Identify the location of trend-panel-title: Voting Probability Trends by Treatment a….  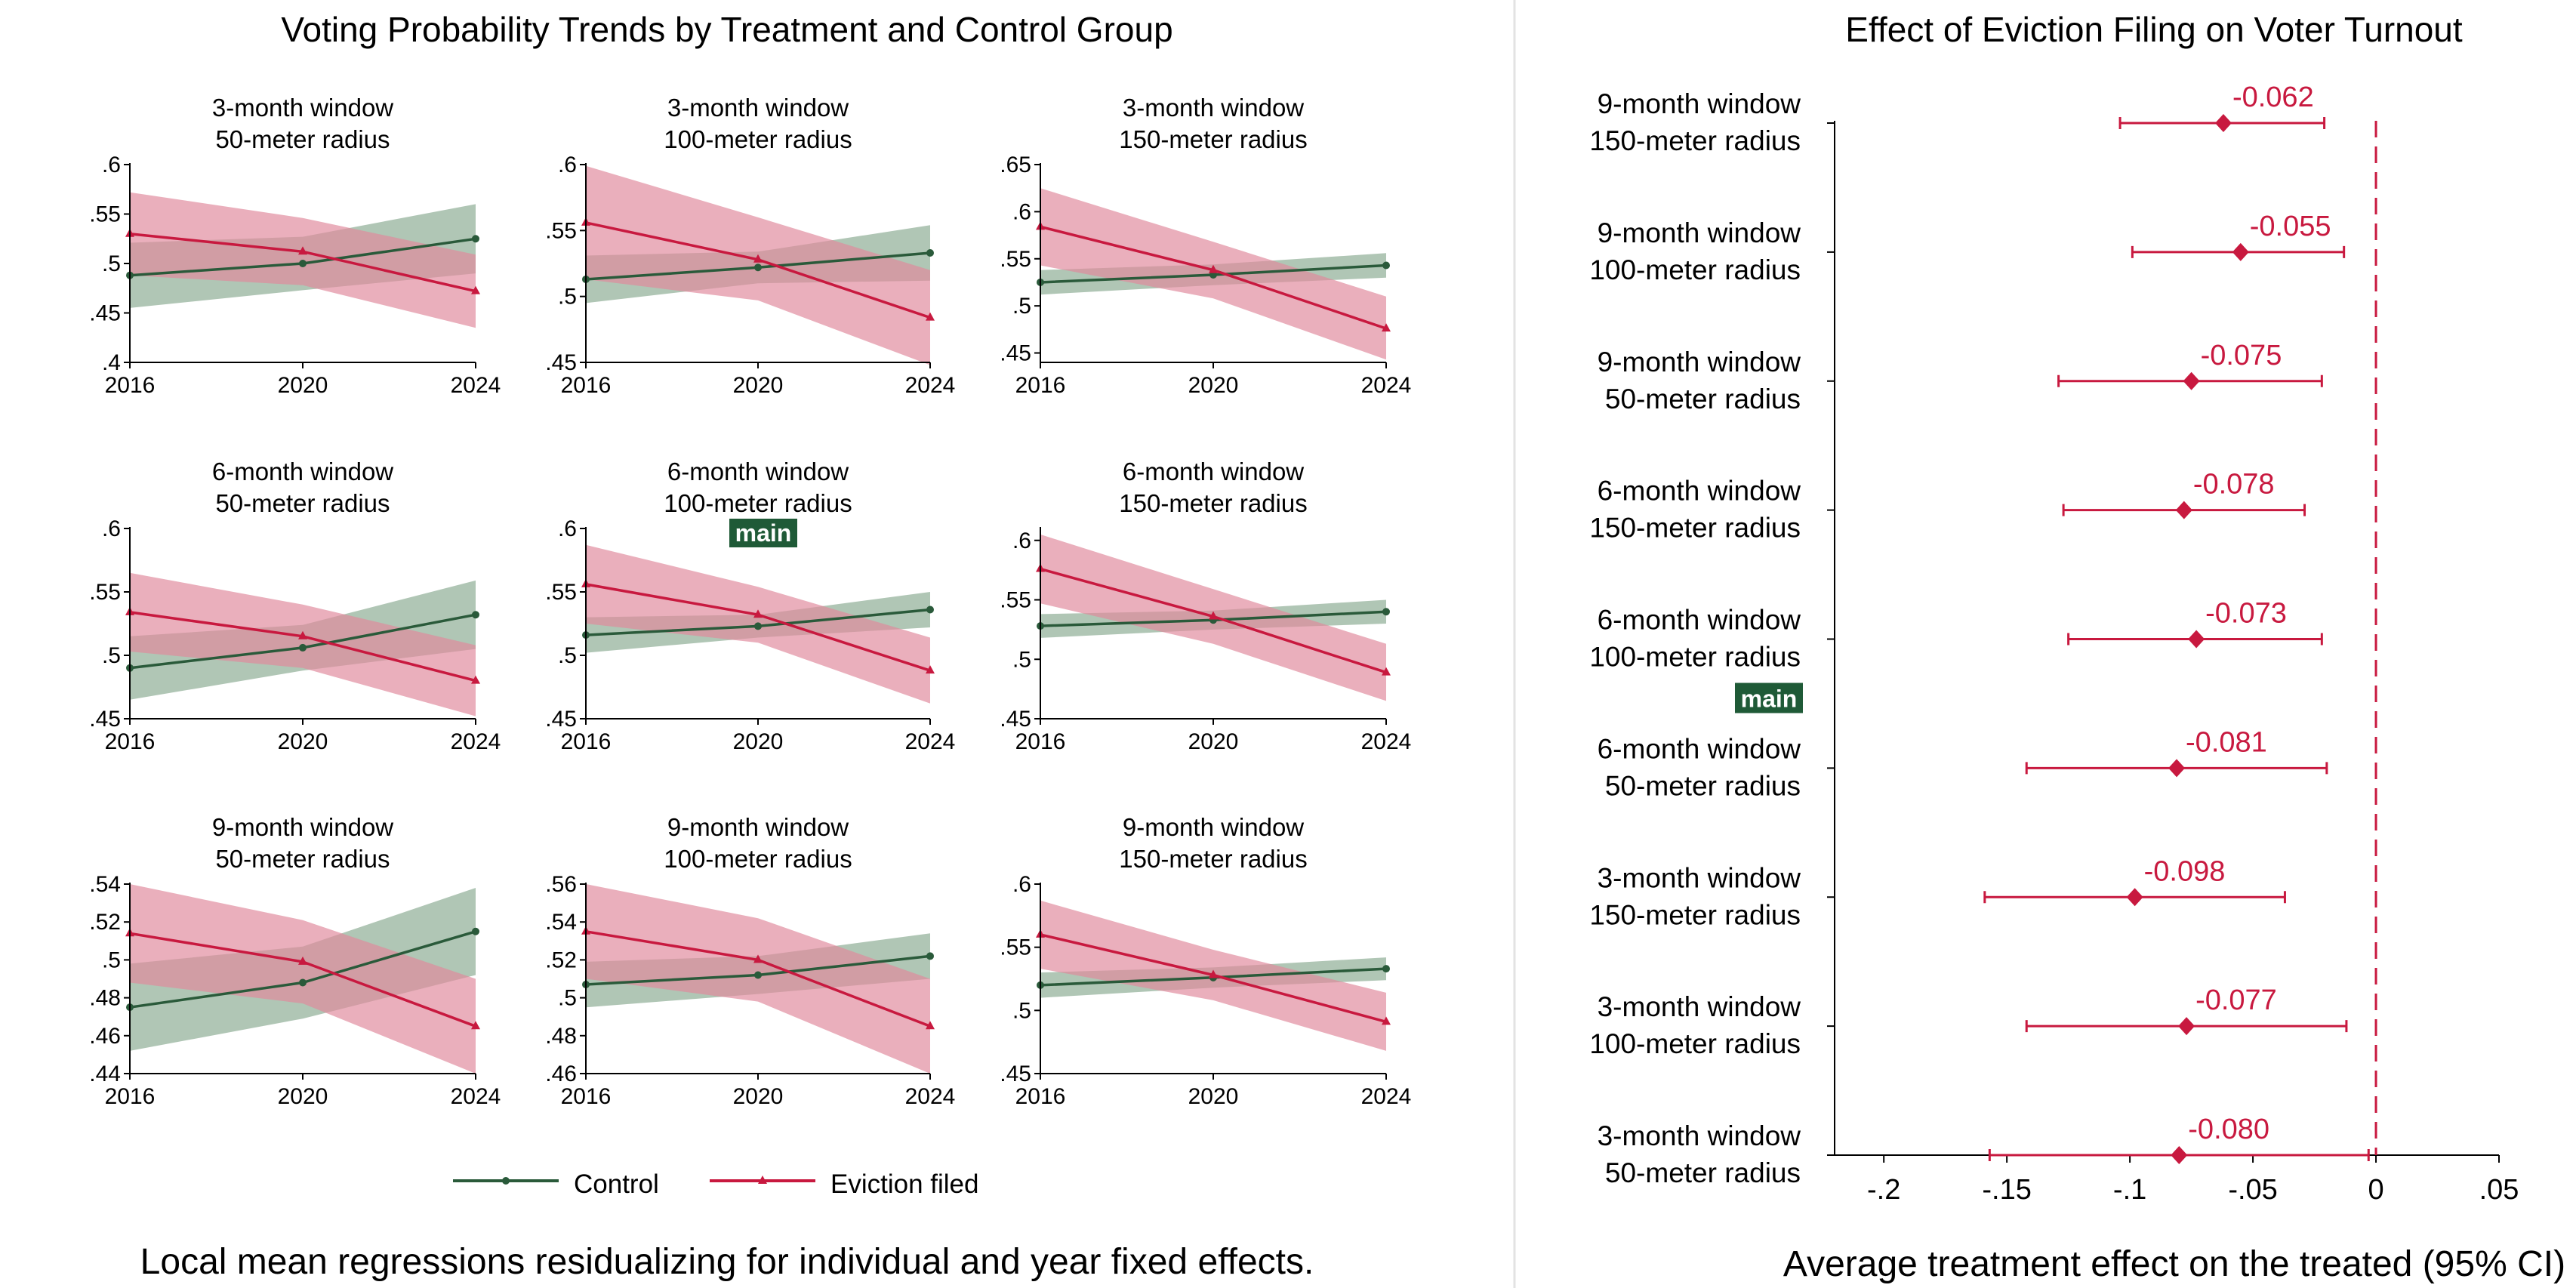
(726, 29).